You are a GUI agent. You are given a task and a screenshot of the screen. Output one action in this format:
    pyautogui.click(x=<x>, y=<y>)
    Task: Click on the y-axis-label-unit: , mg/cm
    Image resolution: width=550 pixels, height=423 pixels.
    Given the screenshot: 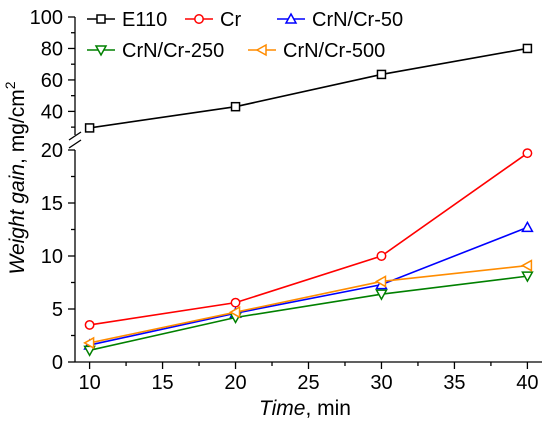 What is the action you would take?
    pyautogui.click(x=17, y=126)
    